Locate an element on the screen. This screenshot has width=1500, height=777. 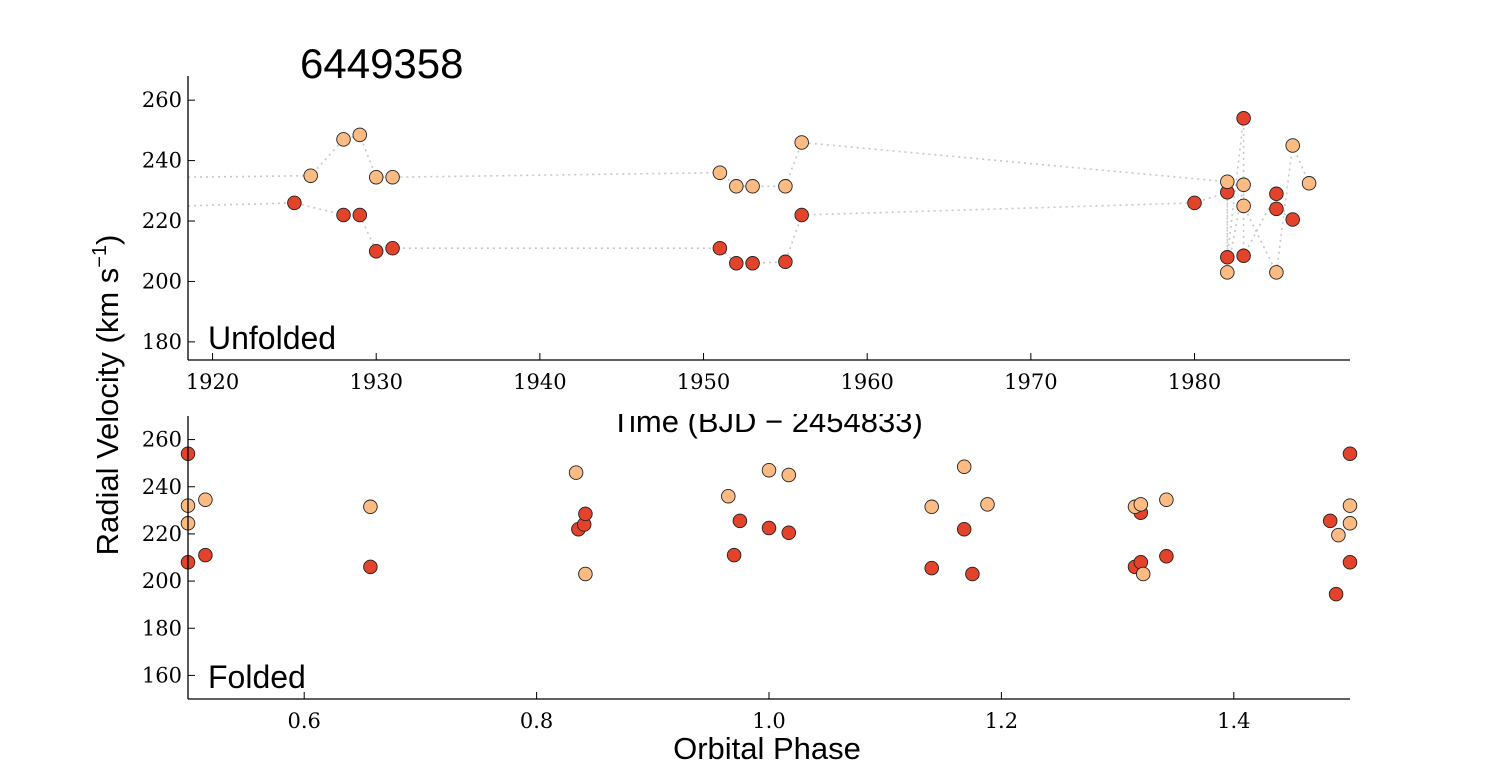
figure-title: 6449358 is located at coordinates (382, 63).